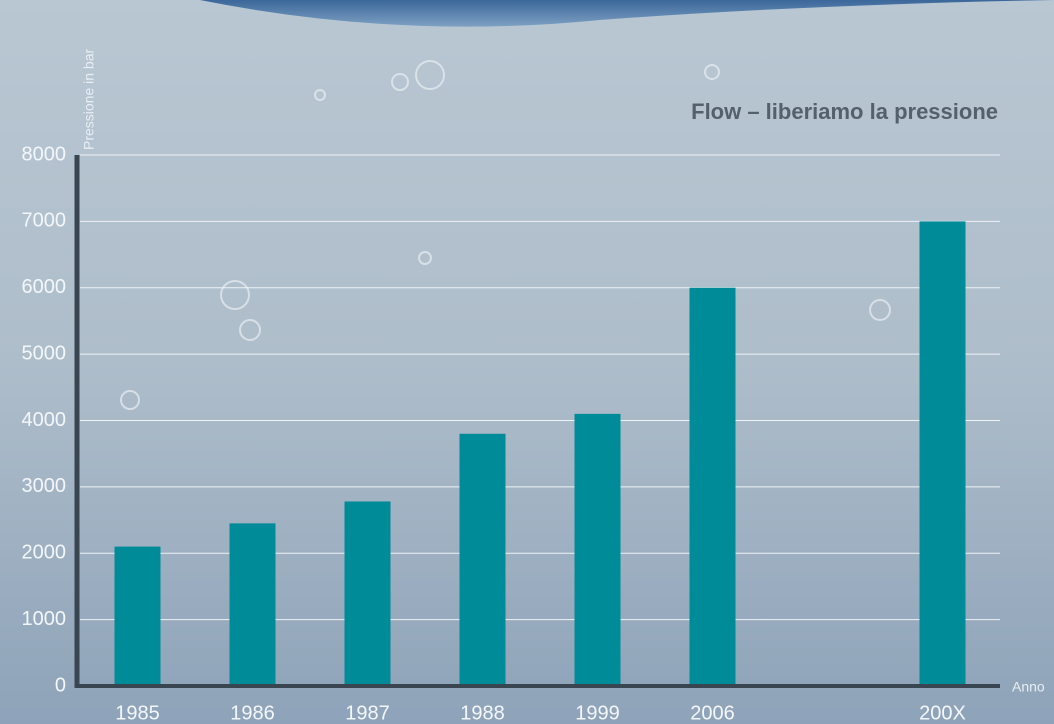  I want to click on y-tick-label: 8000, so click(44, 154).